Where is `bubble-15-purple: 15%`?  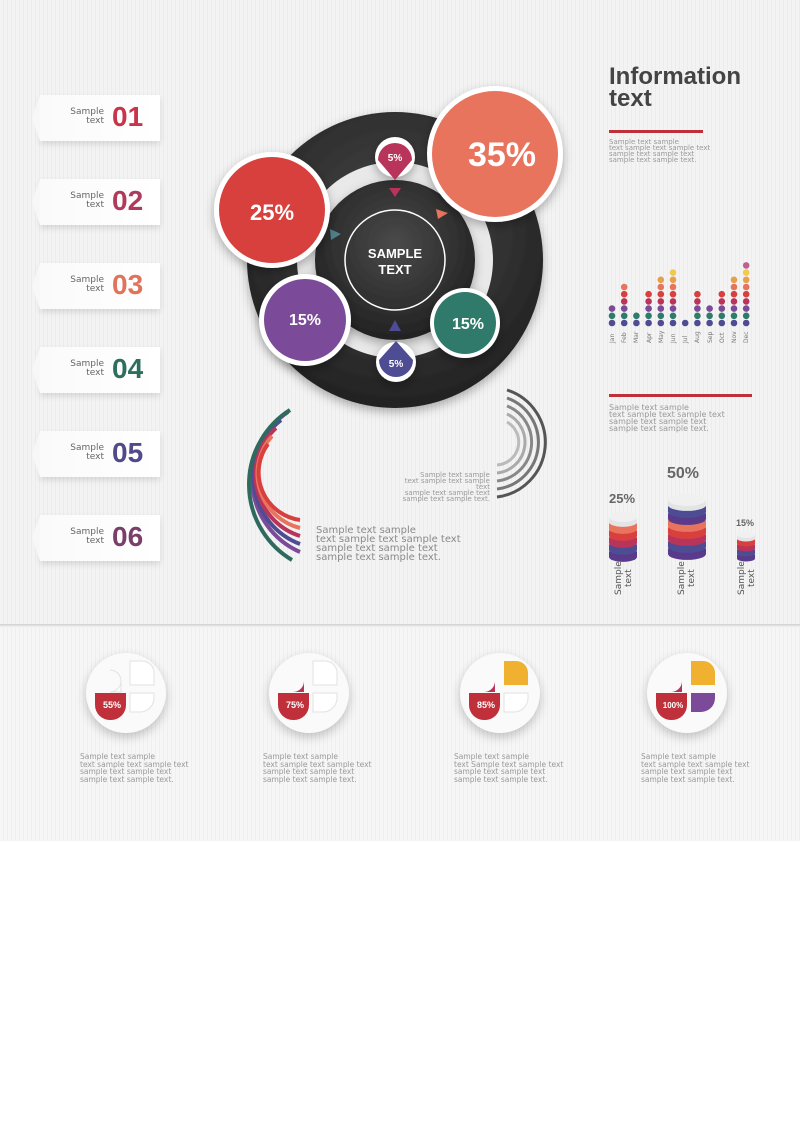
bubble-15-purple: 15% is located at coordinates (305, 320).